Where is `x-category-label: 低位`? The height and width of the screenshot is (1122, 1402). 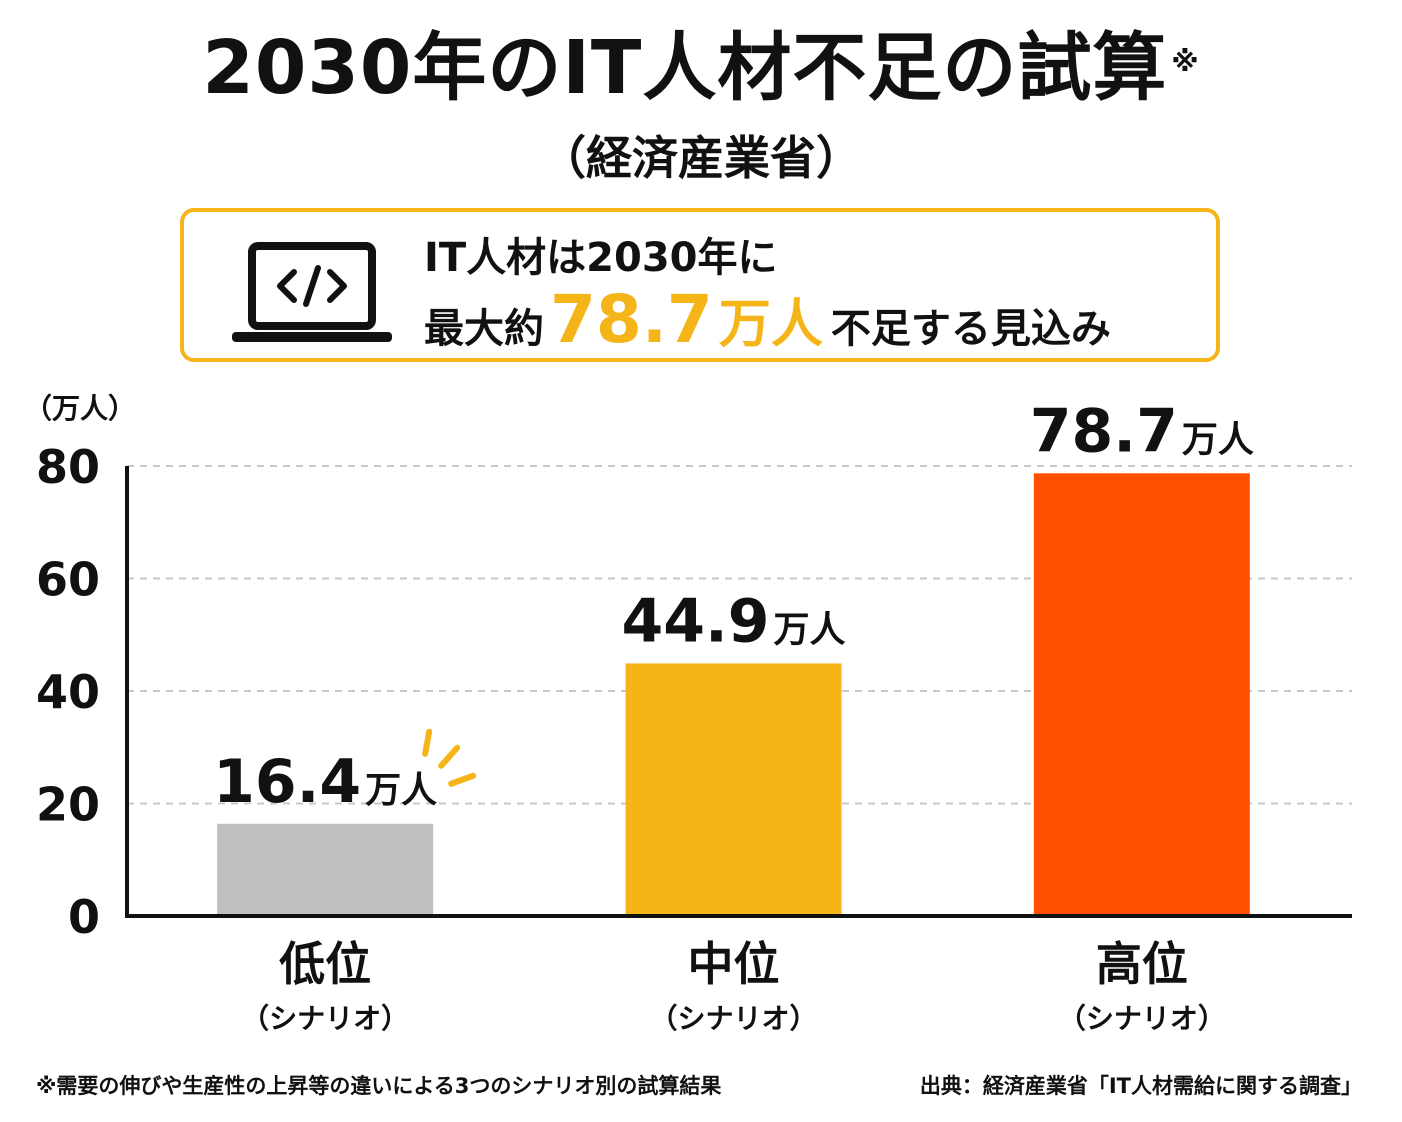 x-category-label: 低位 is located at coordinates (325, 964).